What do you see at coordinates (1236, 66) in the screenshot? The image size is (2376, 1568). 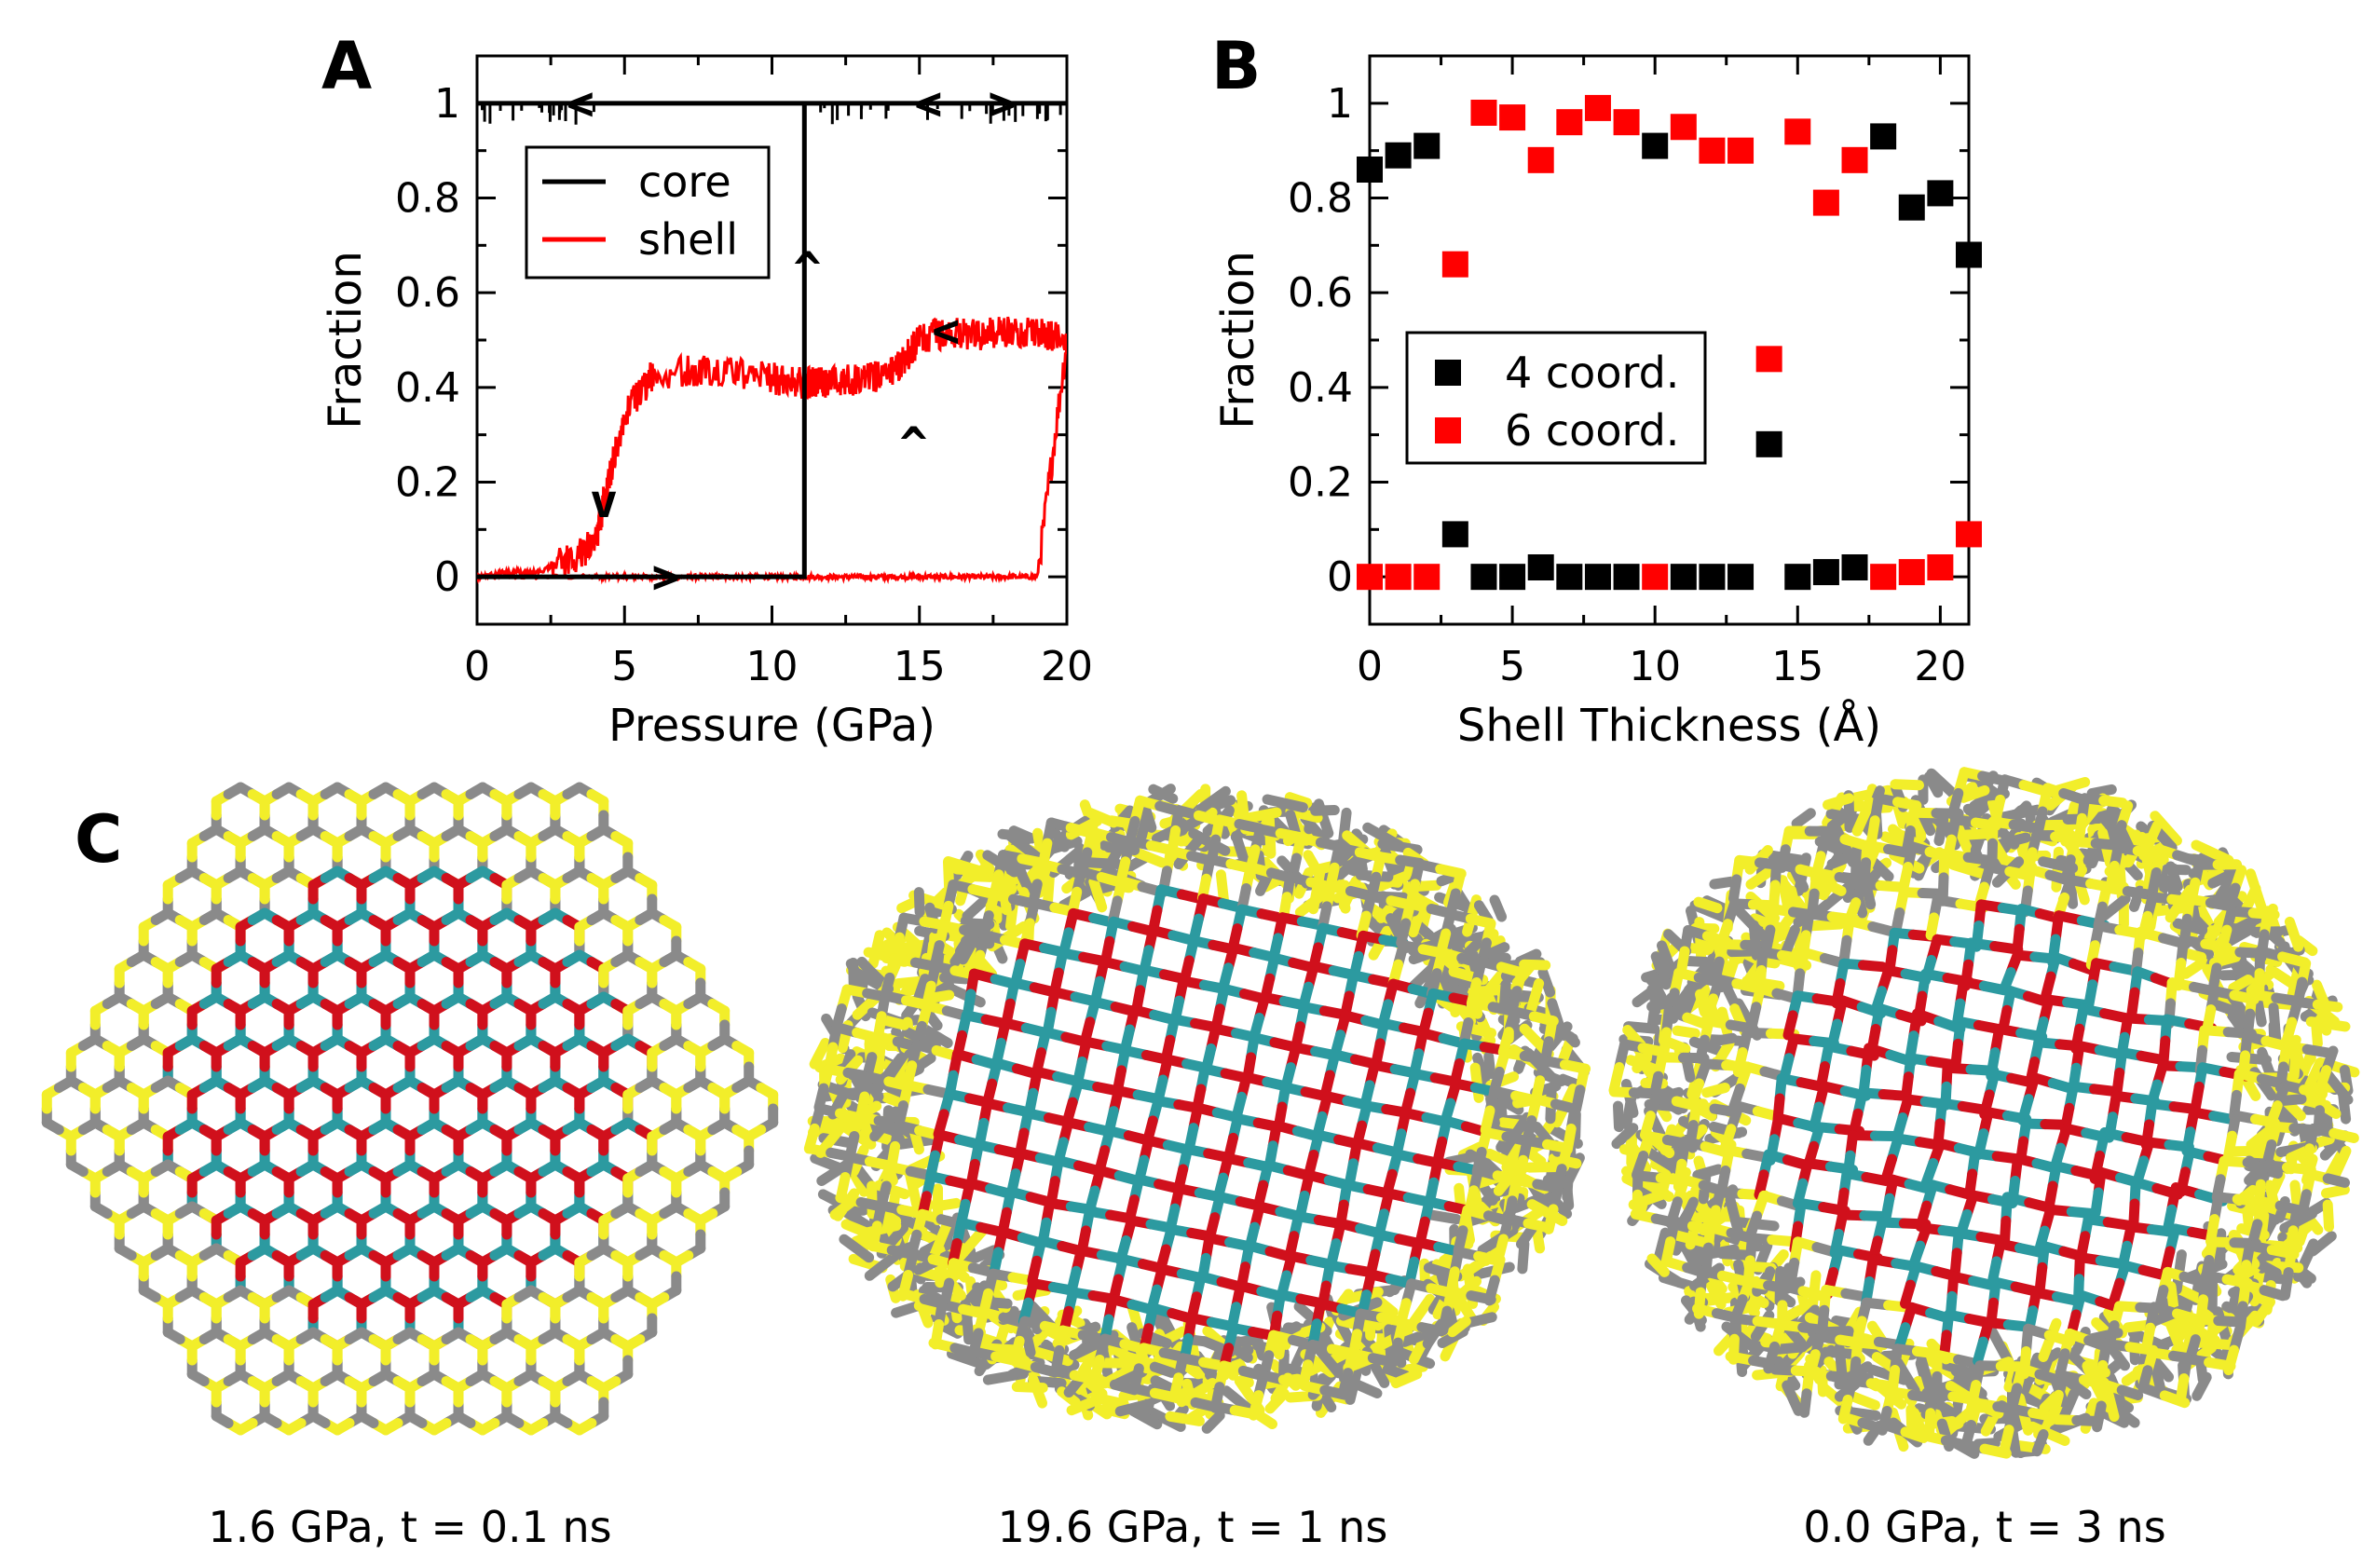 I see `panel-b-letter: B` at bounding box center [1236, 66].